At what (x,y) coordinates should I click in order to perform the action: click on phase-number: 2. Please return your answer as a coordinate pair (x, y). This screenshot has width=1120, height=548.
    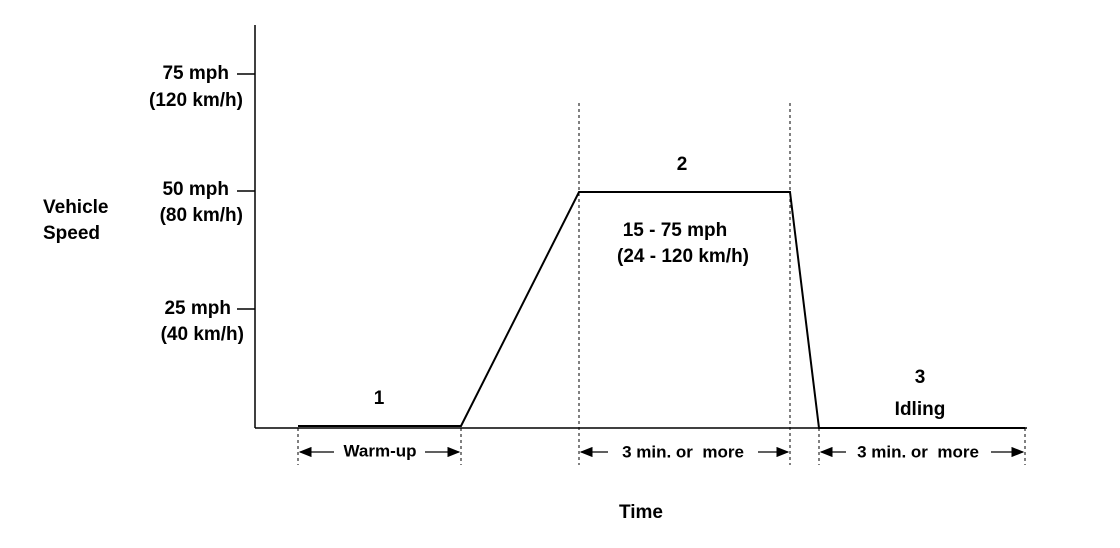
    Looking at the image, I should click on (682, 164).